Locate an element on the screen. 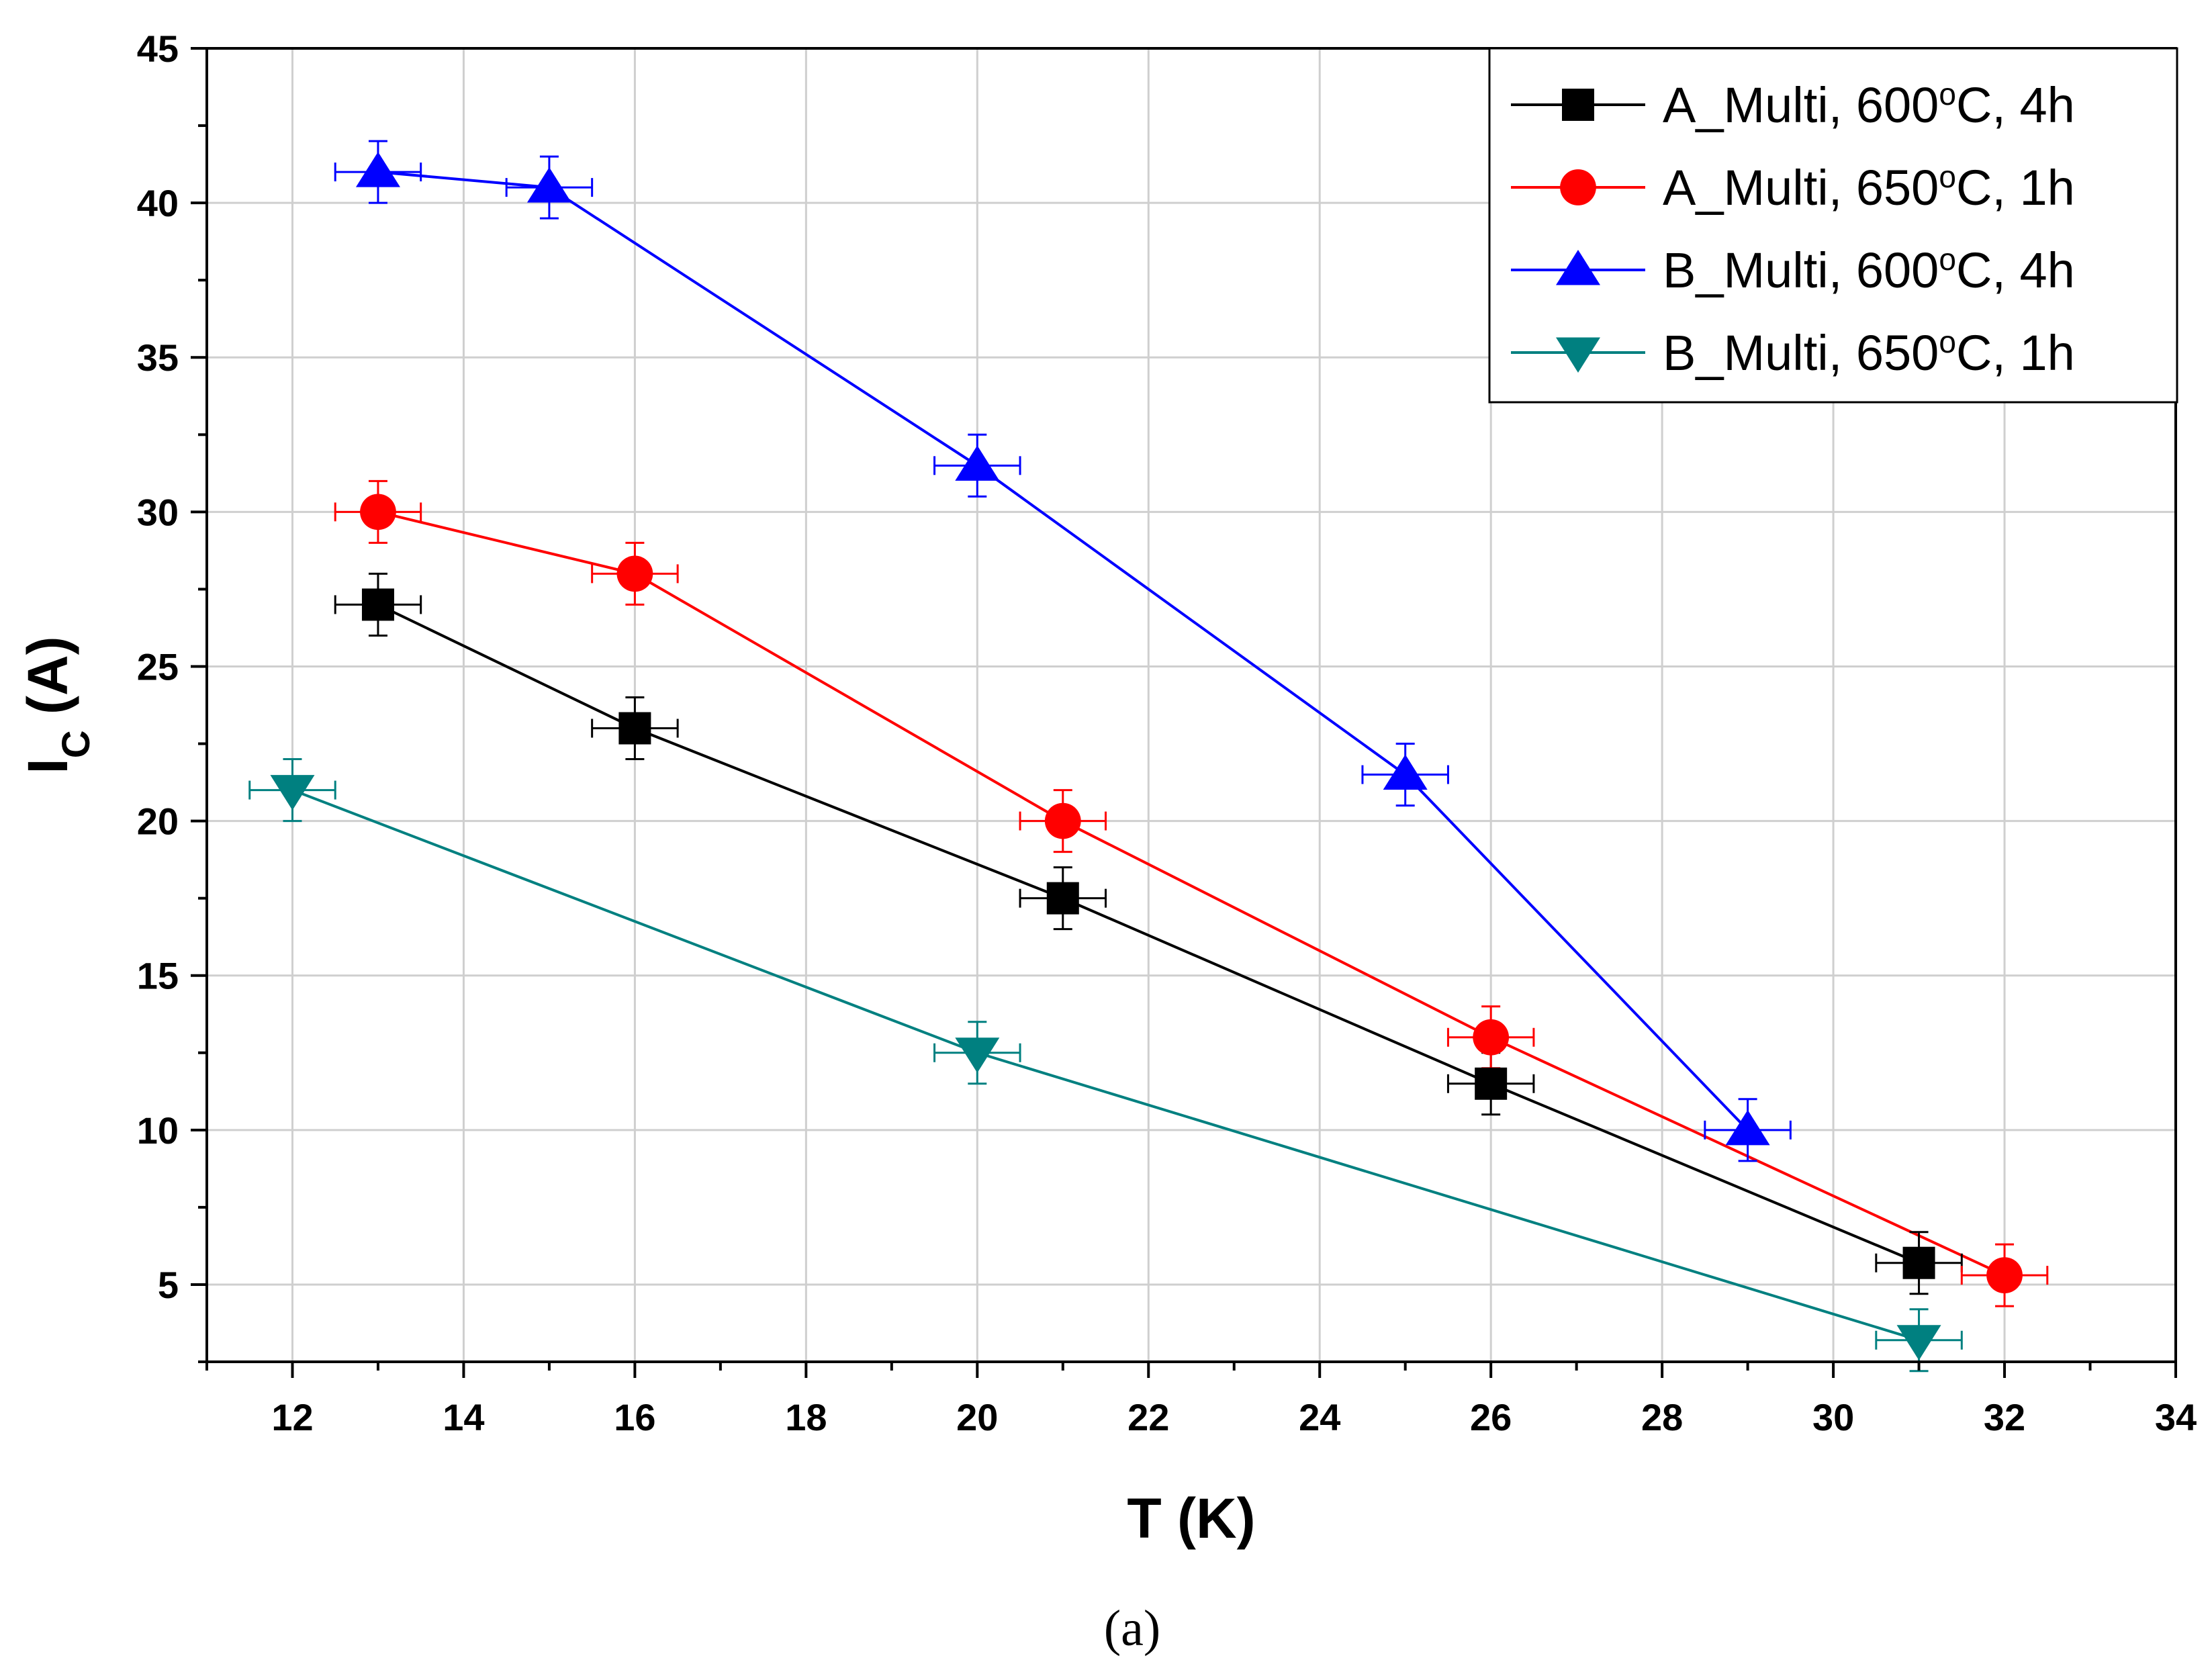 Image resolution: width=2212 pixels, height=1666 pixels. legend-label: A_Multi, 600oC, 4h is located at coordinates (1869, 105).